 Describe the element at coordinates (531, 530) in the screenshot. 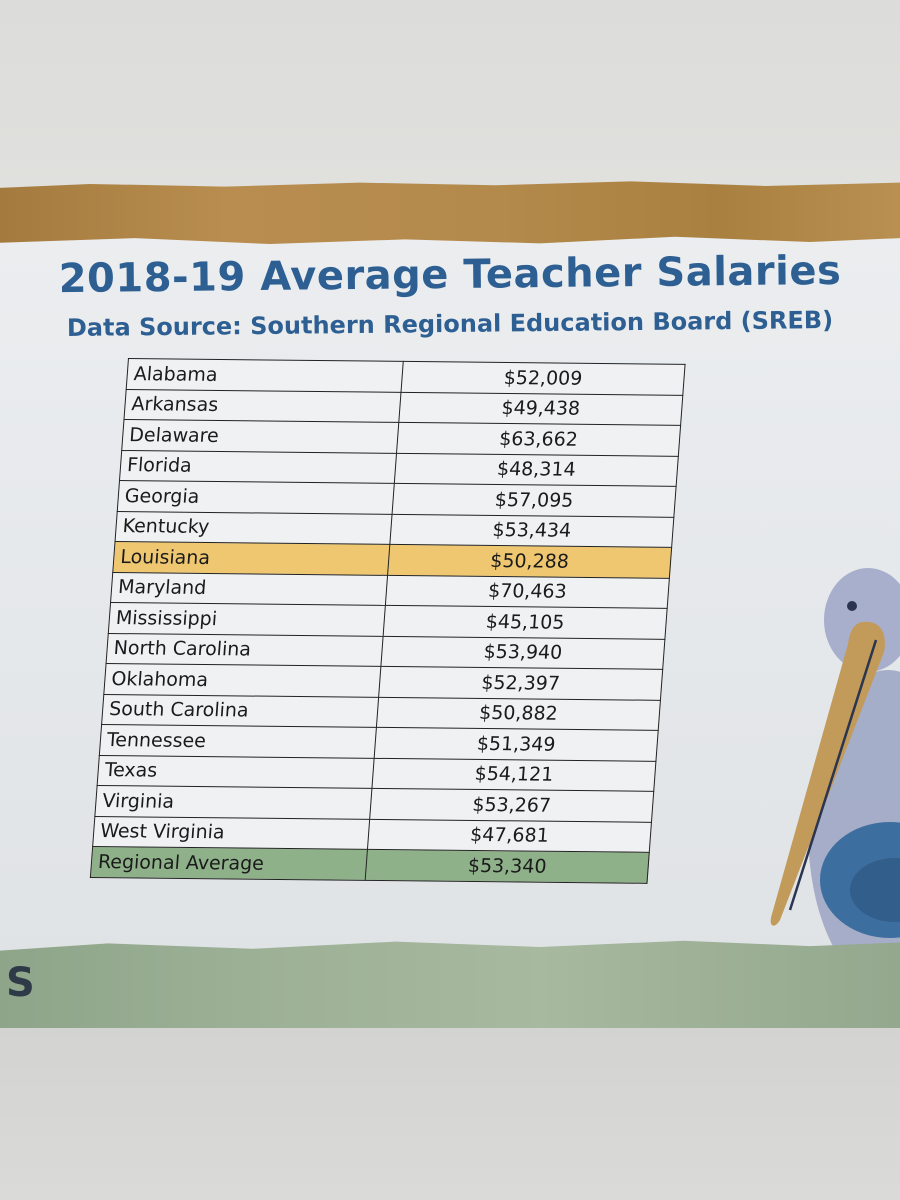

I see `salary-value: $53,434` at that location.